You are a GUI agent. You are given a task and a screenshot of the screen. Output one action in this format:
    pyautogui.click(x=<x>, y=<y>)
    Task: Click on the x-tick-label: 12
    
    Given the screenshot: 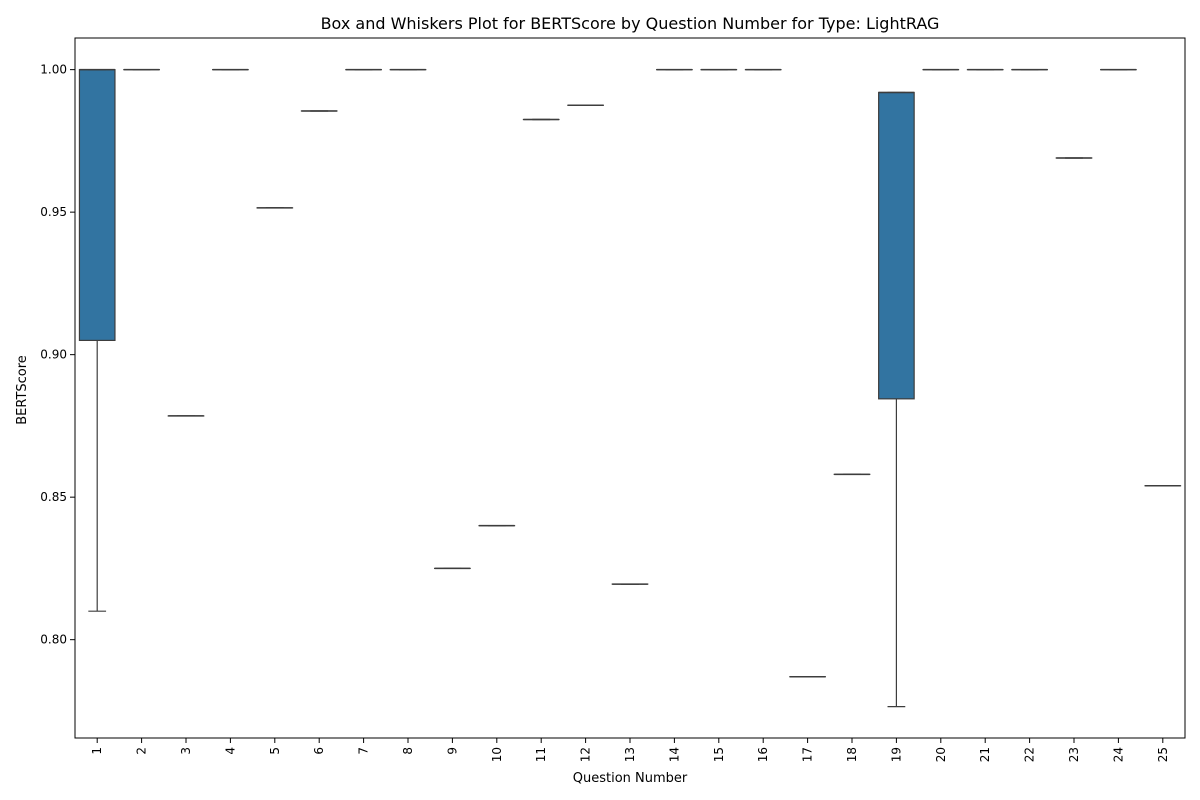 What is the action you would take?
    pyautogui.click(x=586, y=754)
    